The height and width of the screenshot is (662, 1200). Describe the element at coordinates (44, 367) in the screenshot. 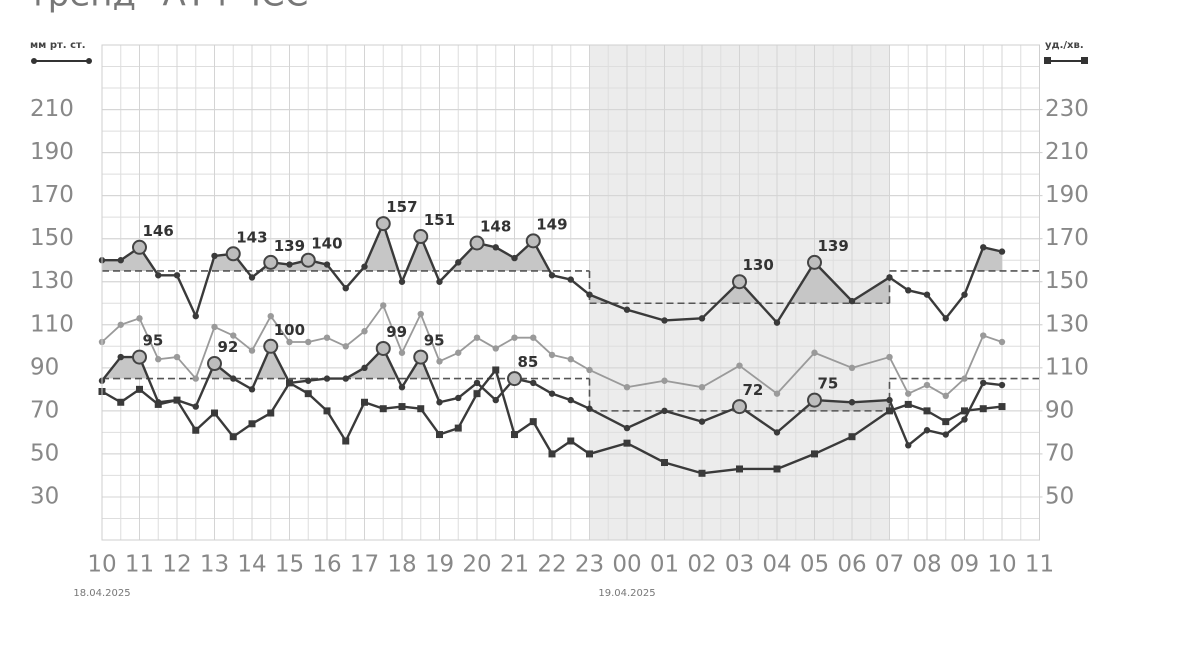

I see `y-tick-label: 90` at that location.